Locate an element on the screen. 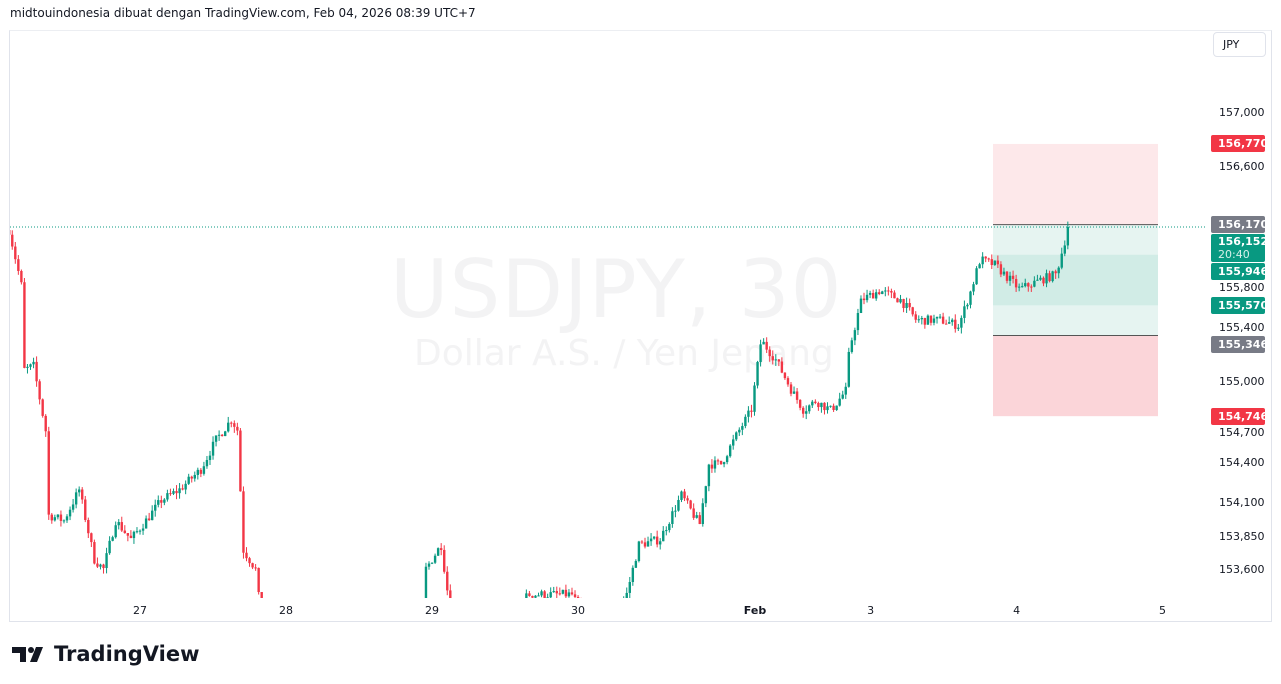 The height and width of the screenshot is (684, 1281). overlap-zone is located at coordinates (1075, 280).